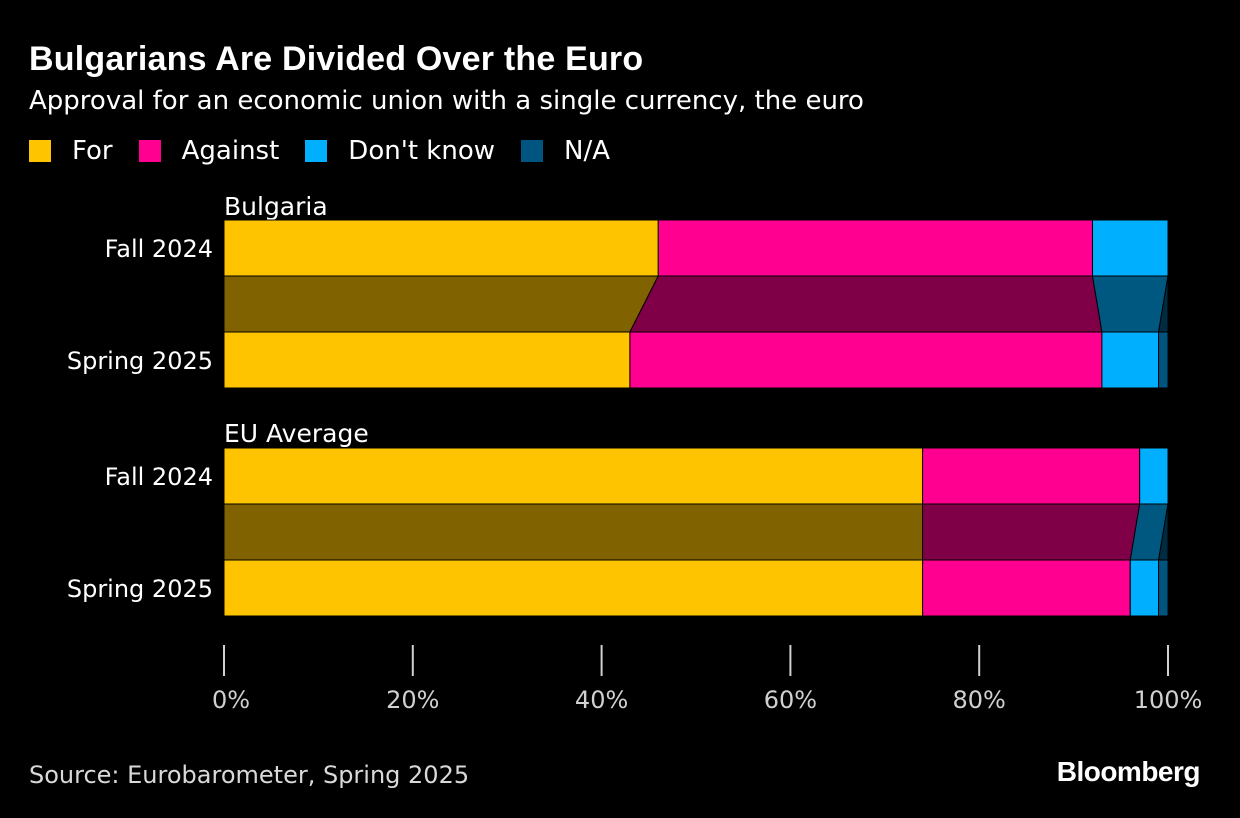  Describe the element at coordinates (1163, 588) in the screenshot. I see `bar-eu-average-spring-2025-n-a` at that location.